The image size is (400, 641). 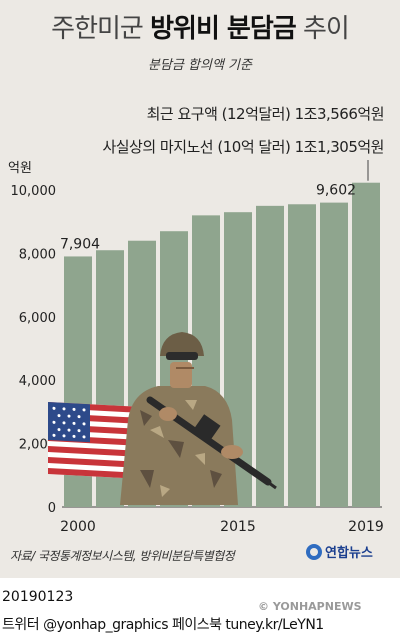 I want to click on title-suffix: 추이, so click(x=326, y=29).